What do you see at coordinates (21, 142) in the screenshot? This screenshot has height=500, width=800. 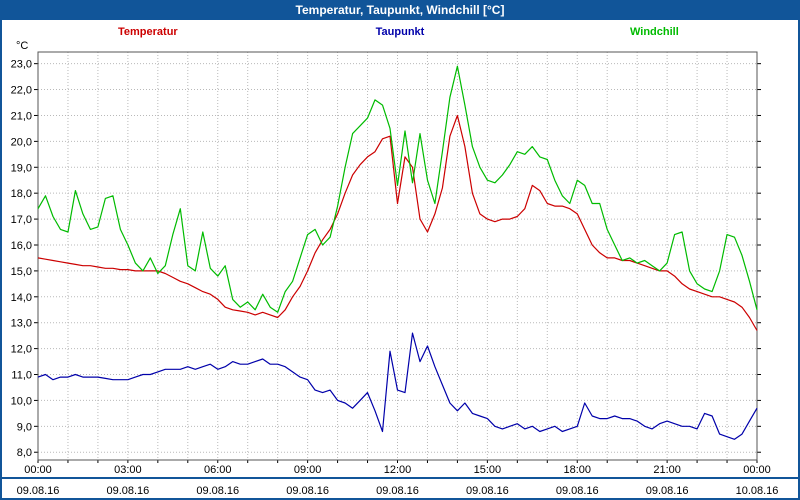 I see `y-tick-label: 20,0` at bounding box center [21, 142].